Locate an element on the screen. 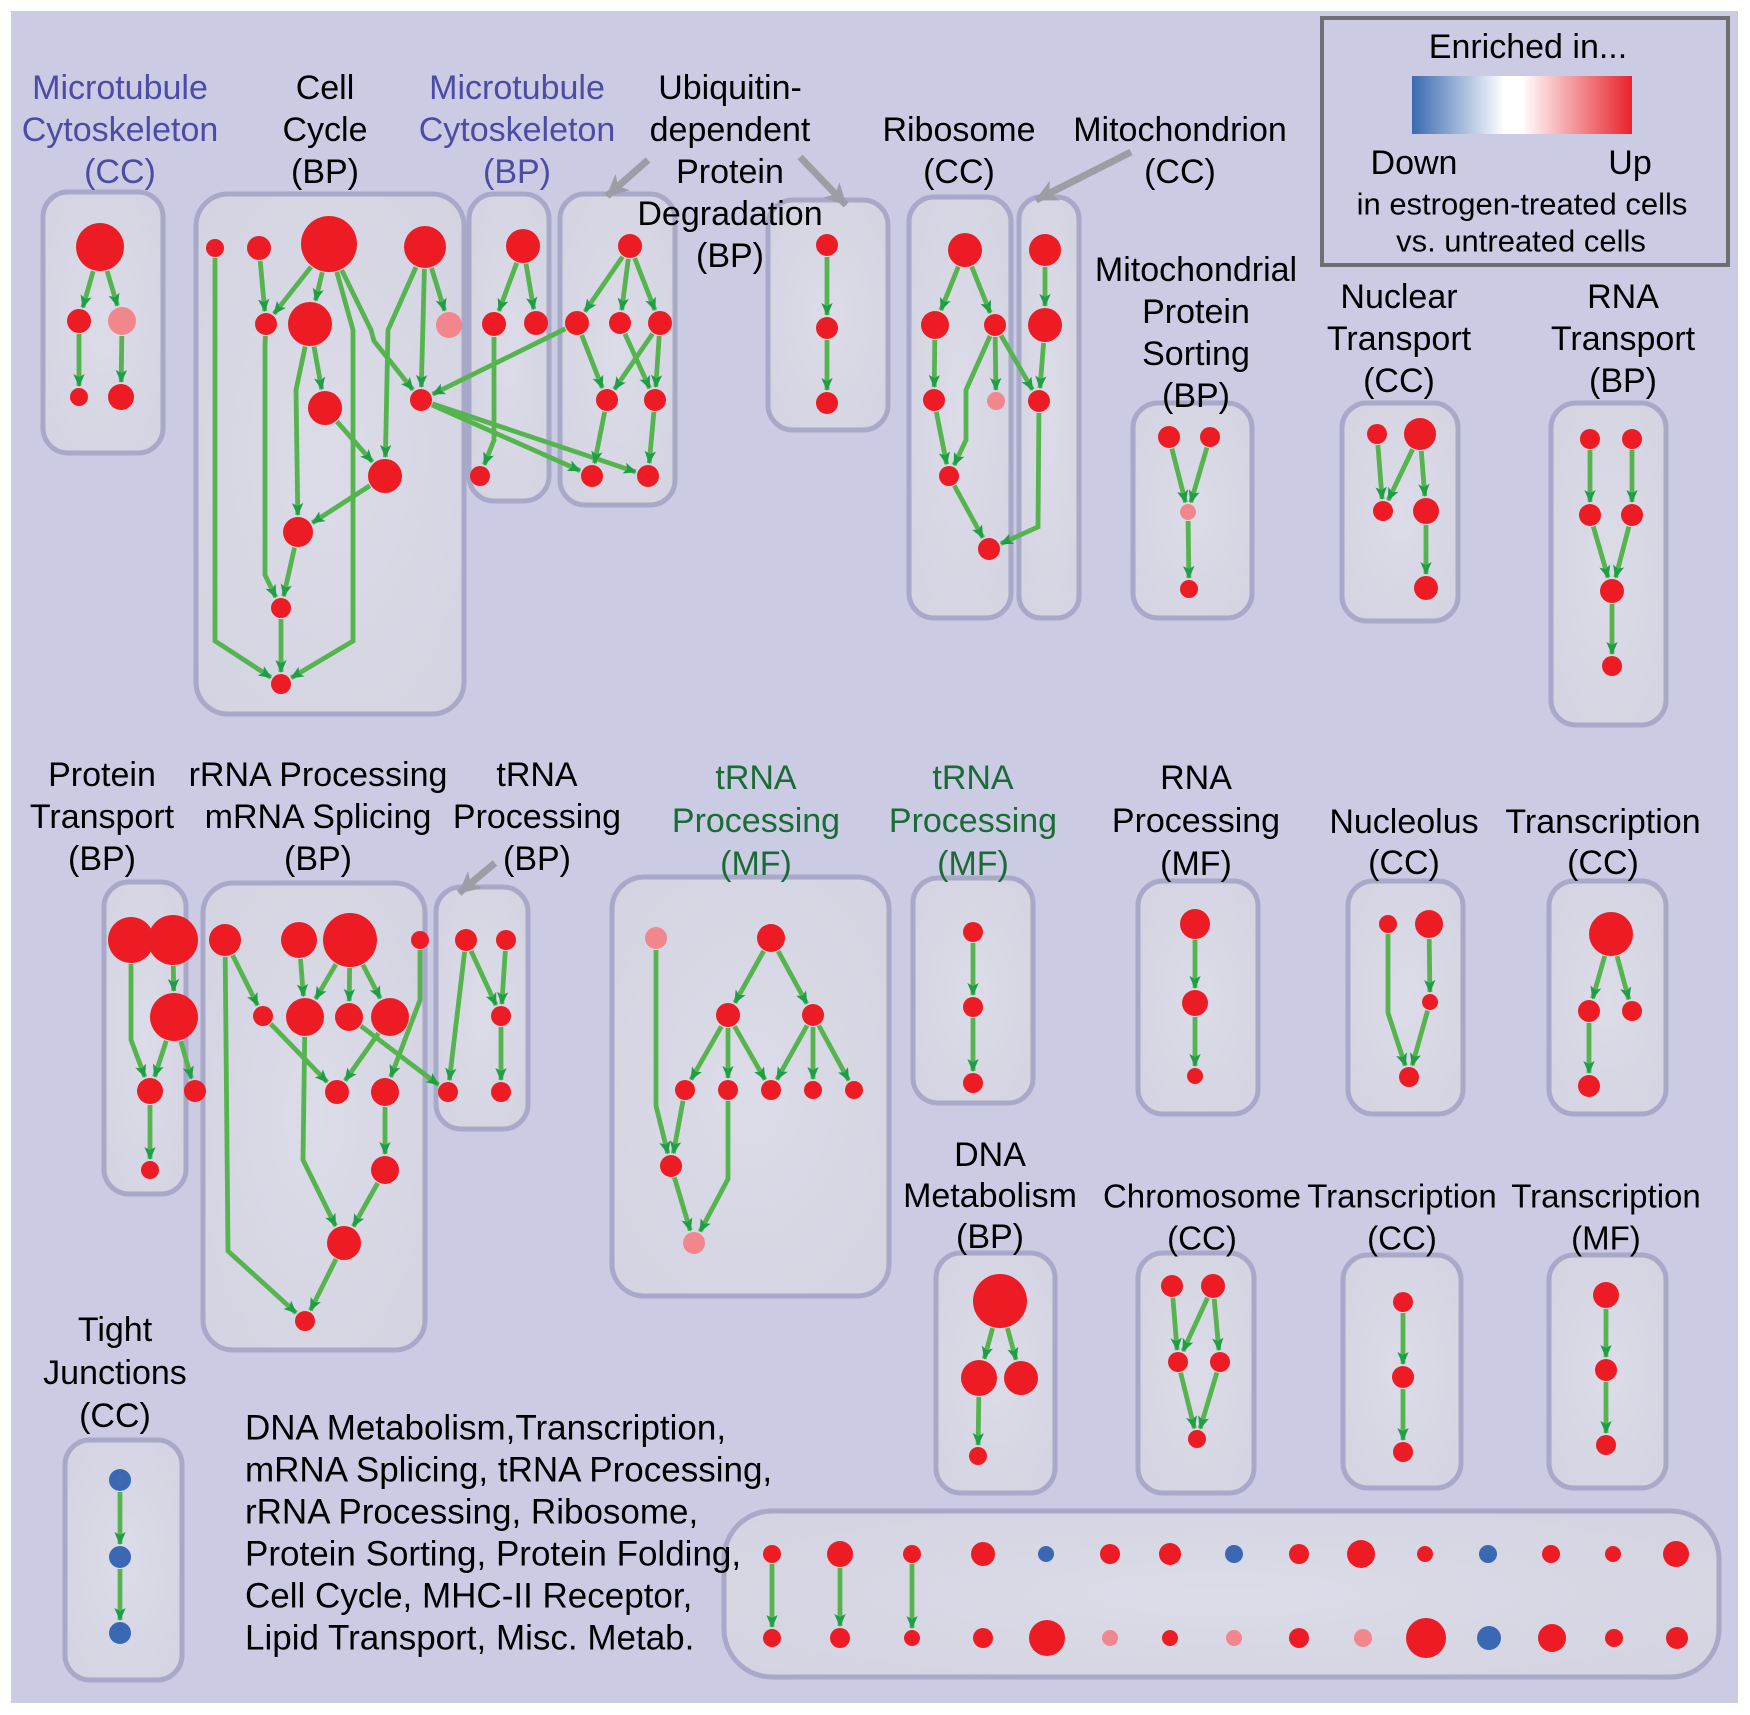 This screenshot has width=1750, height=1715. svg-text: Nuclear is located at coordinates (1398, 297).